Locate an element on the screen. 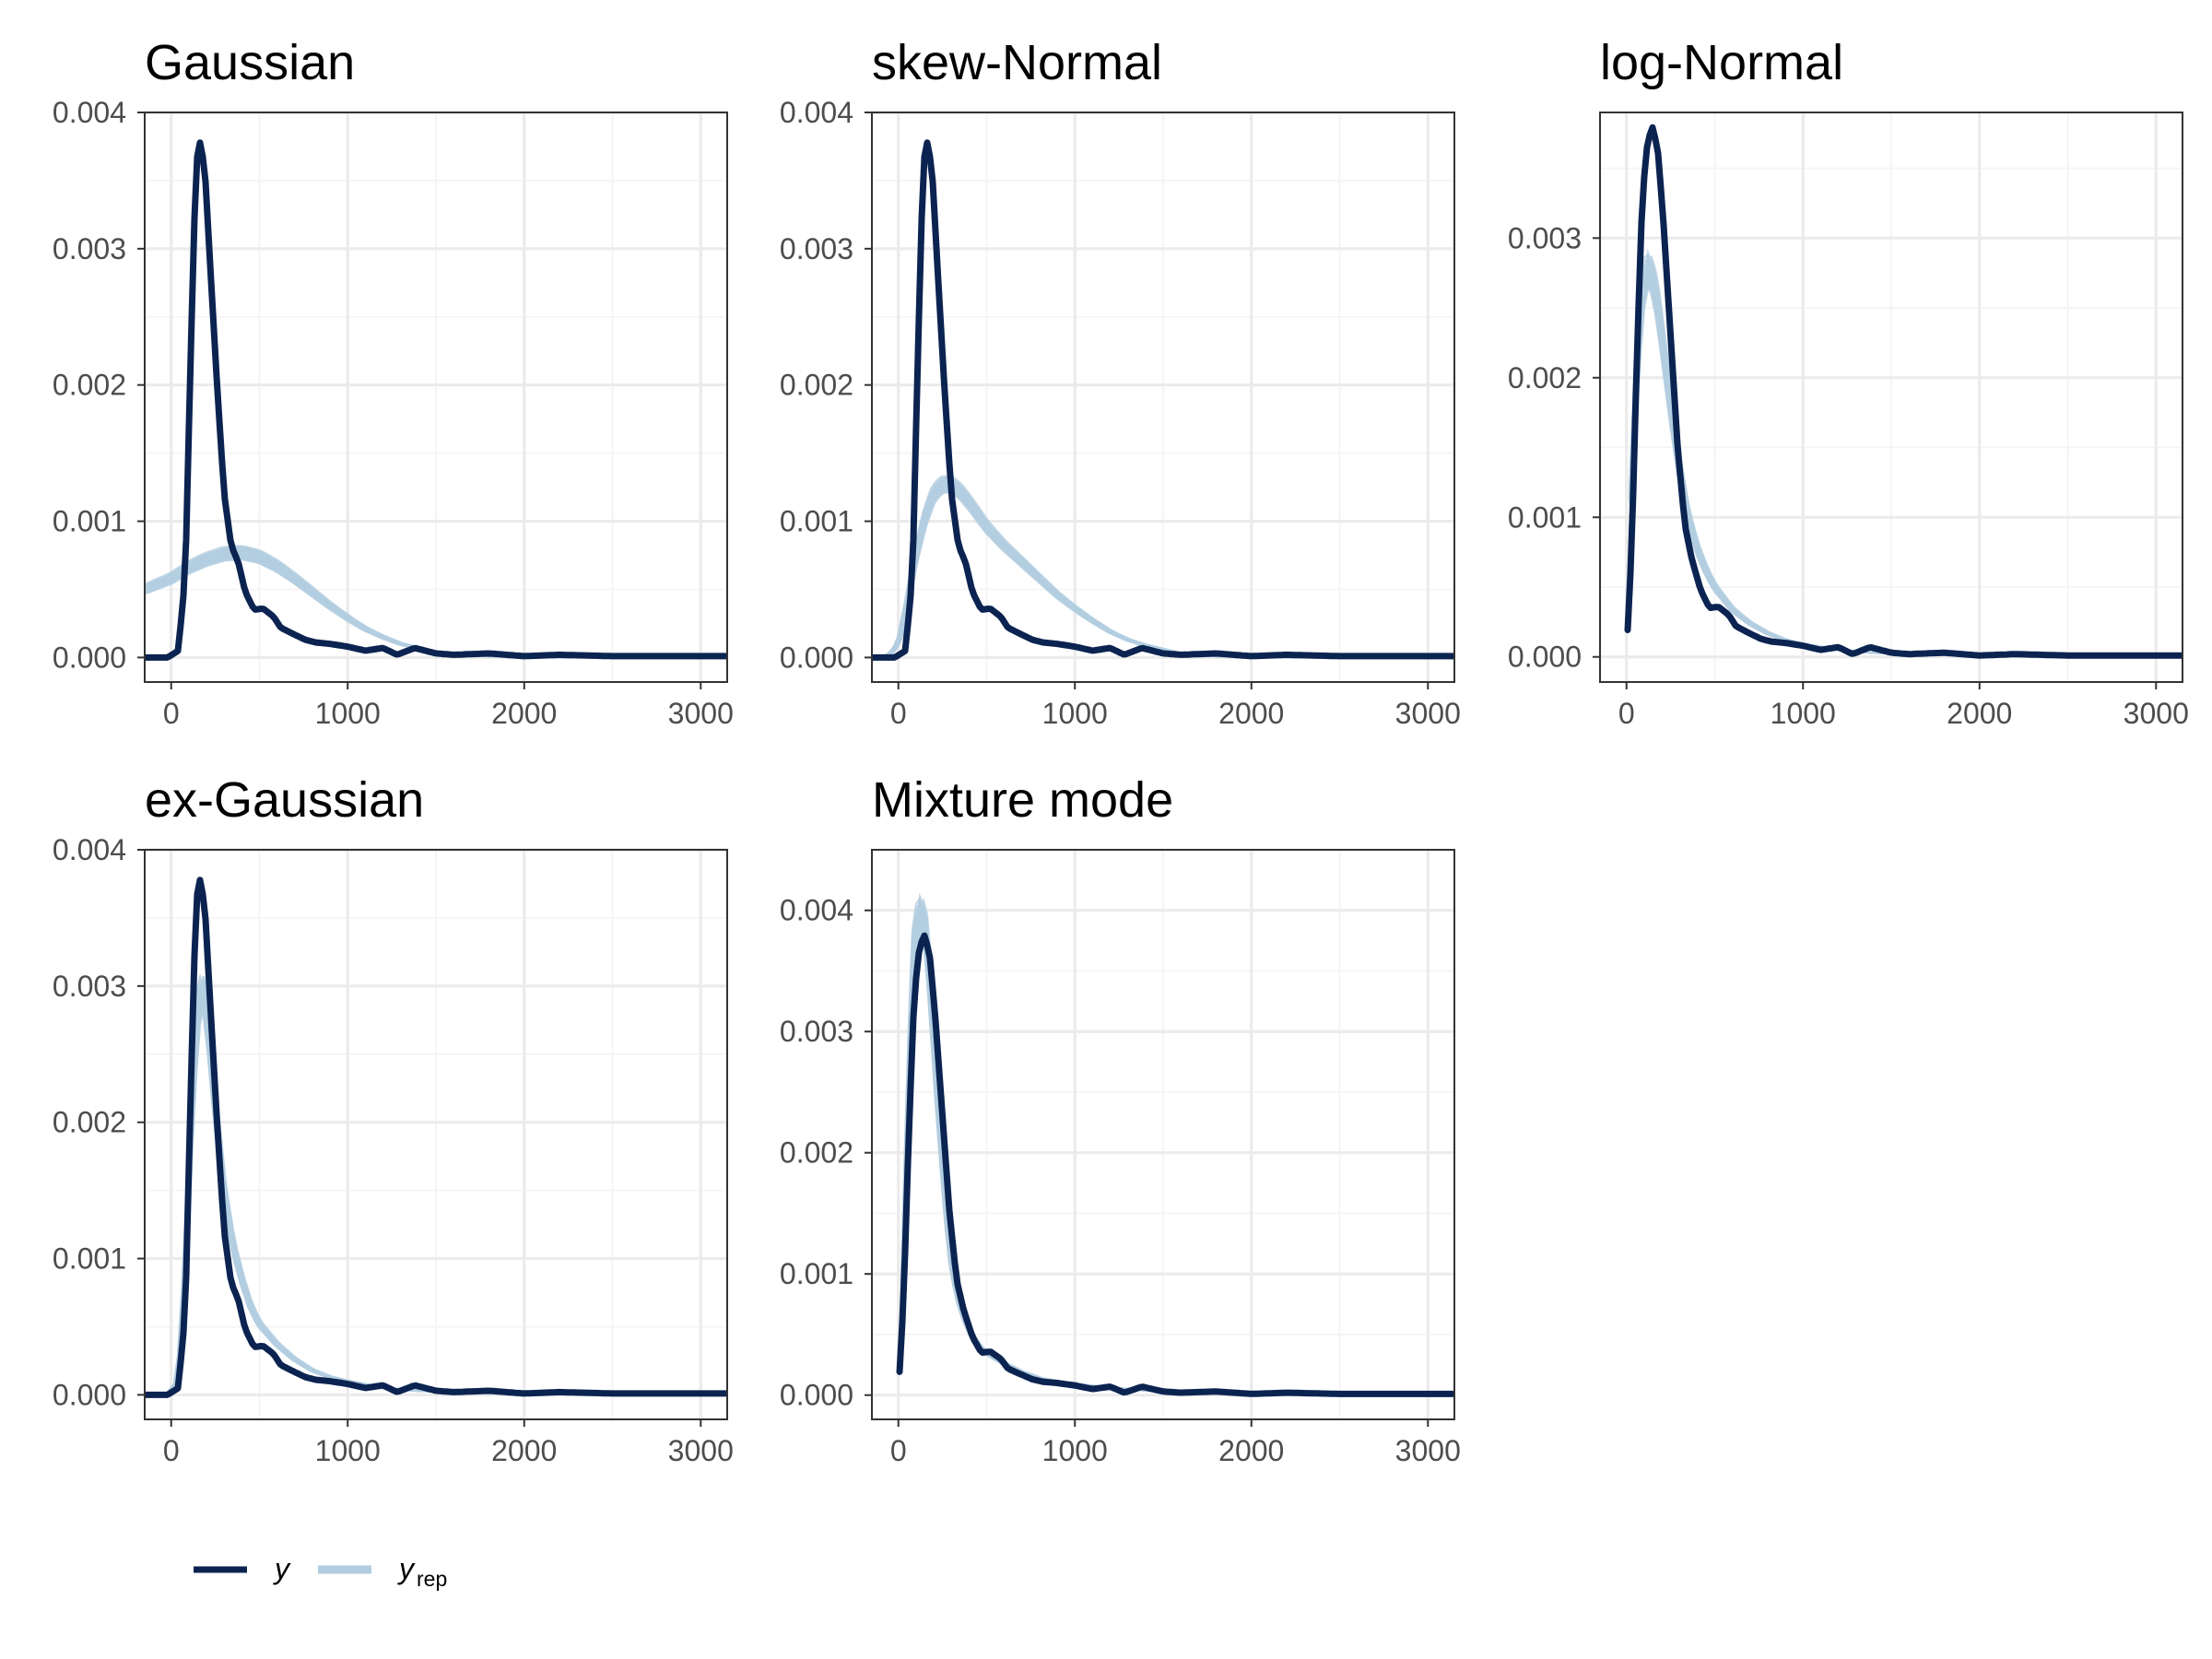  panel-title: log-Normal is located at coordinates (1721, 62).